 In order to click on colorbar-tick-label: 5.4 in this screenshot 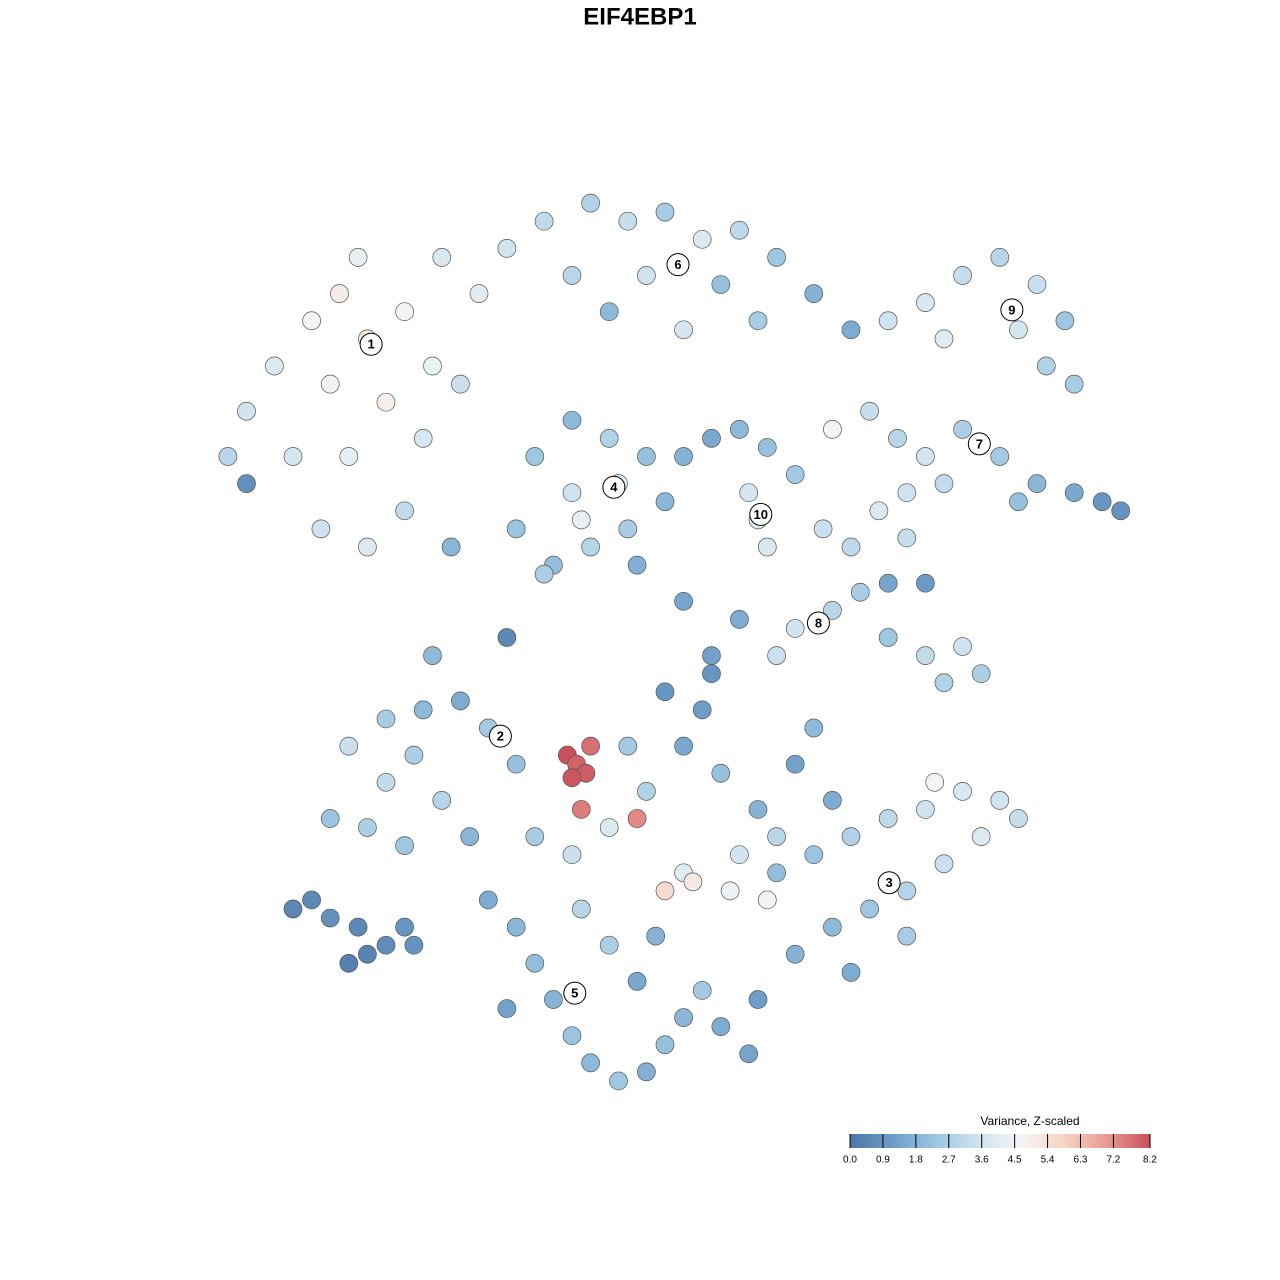, I will do `click(1048, 1160)`.